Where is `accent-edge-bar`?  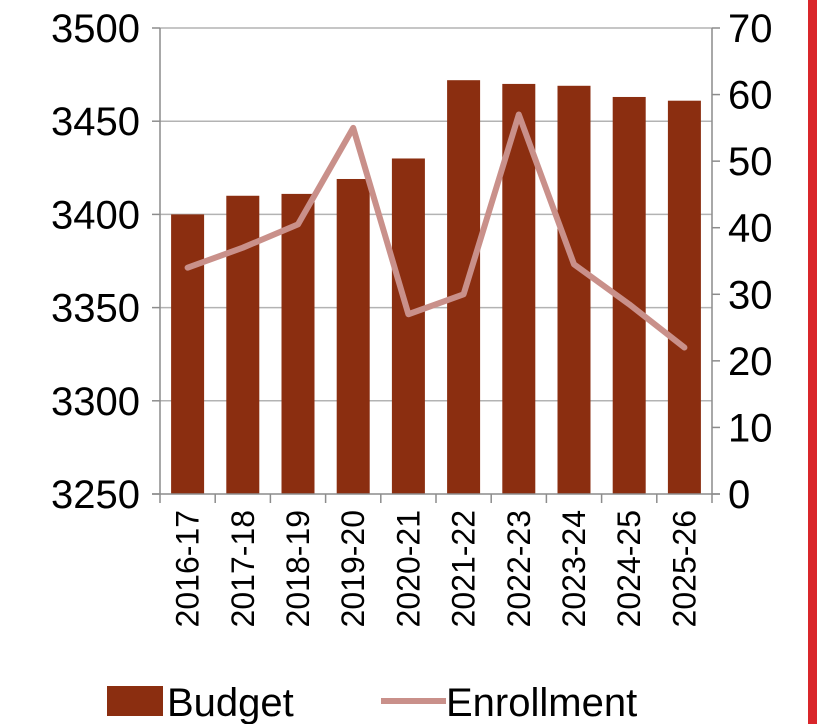 accent-edge-bar is located at coordinates (812, 362).